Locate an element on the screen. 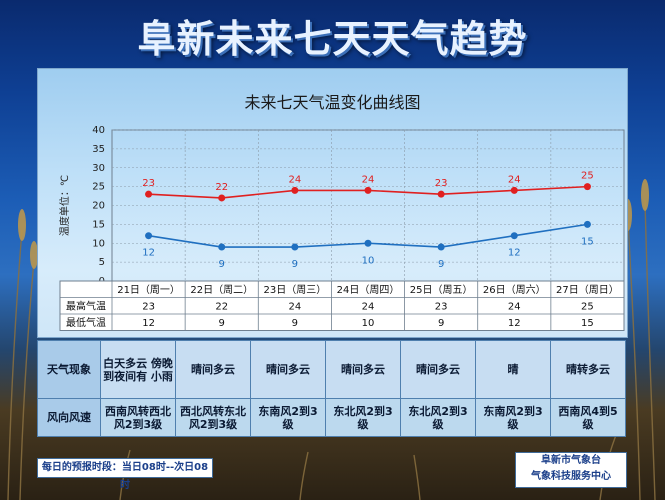 This screenshot has height=500, width=665. y-tick-label: 20 is located at coordinates (98, 206).